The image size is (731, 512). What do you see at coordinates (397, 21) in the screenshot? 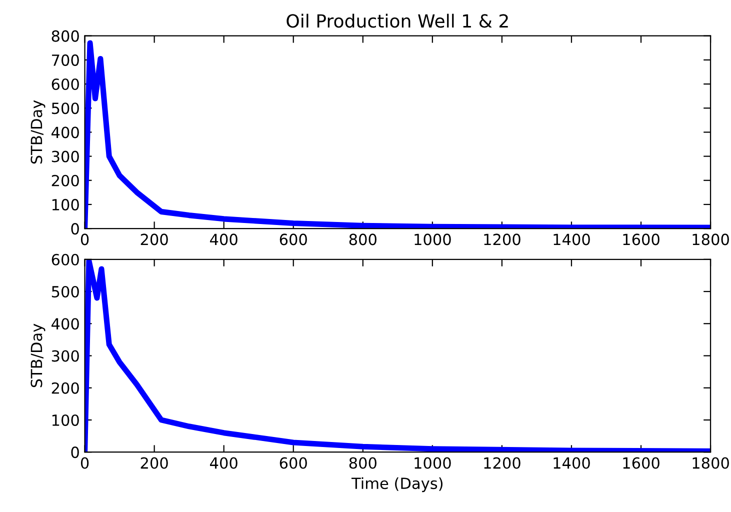
I see `chart-title: Oil Production Well 1 & 2` at bounding box center [397, 21].